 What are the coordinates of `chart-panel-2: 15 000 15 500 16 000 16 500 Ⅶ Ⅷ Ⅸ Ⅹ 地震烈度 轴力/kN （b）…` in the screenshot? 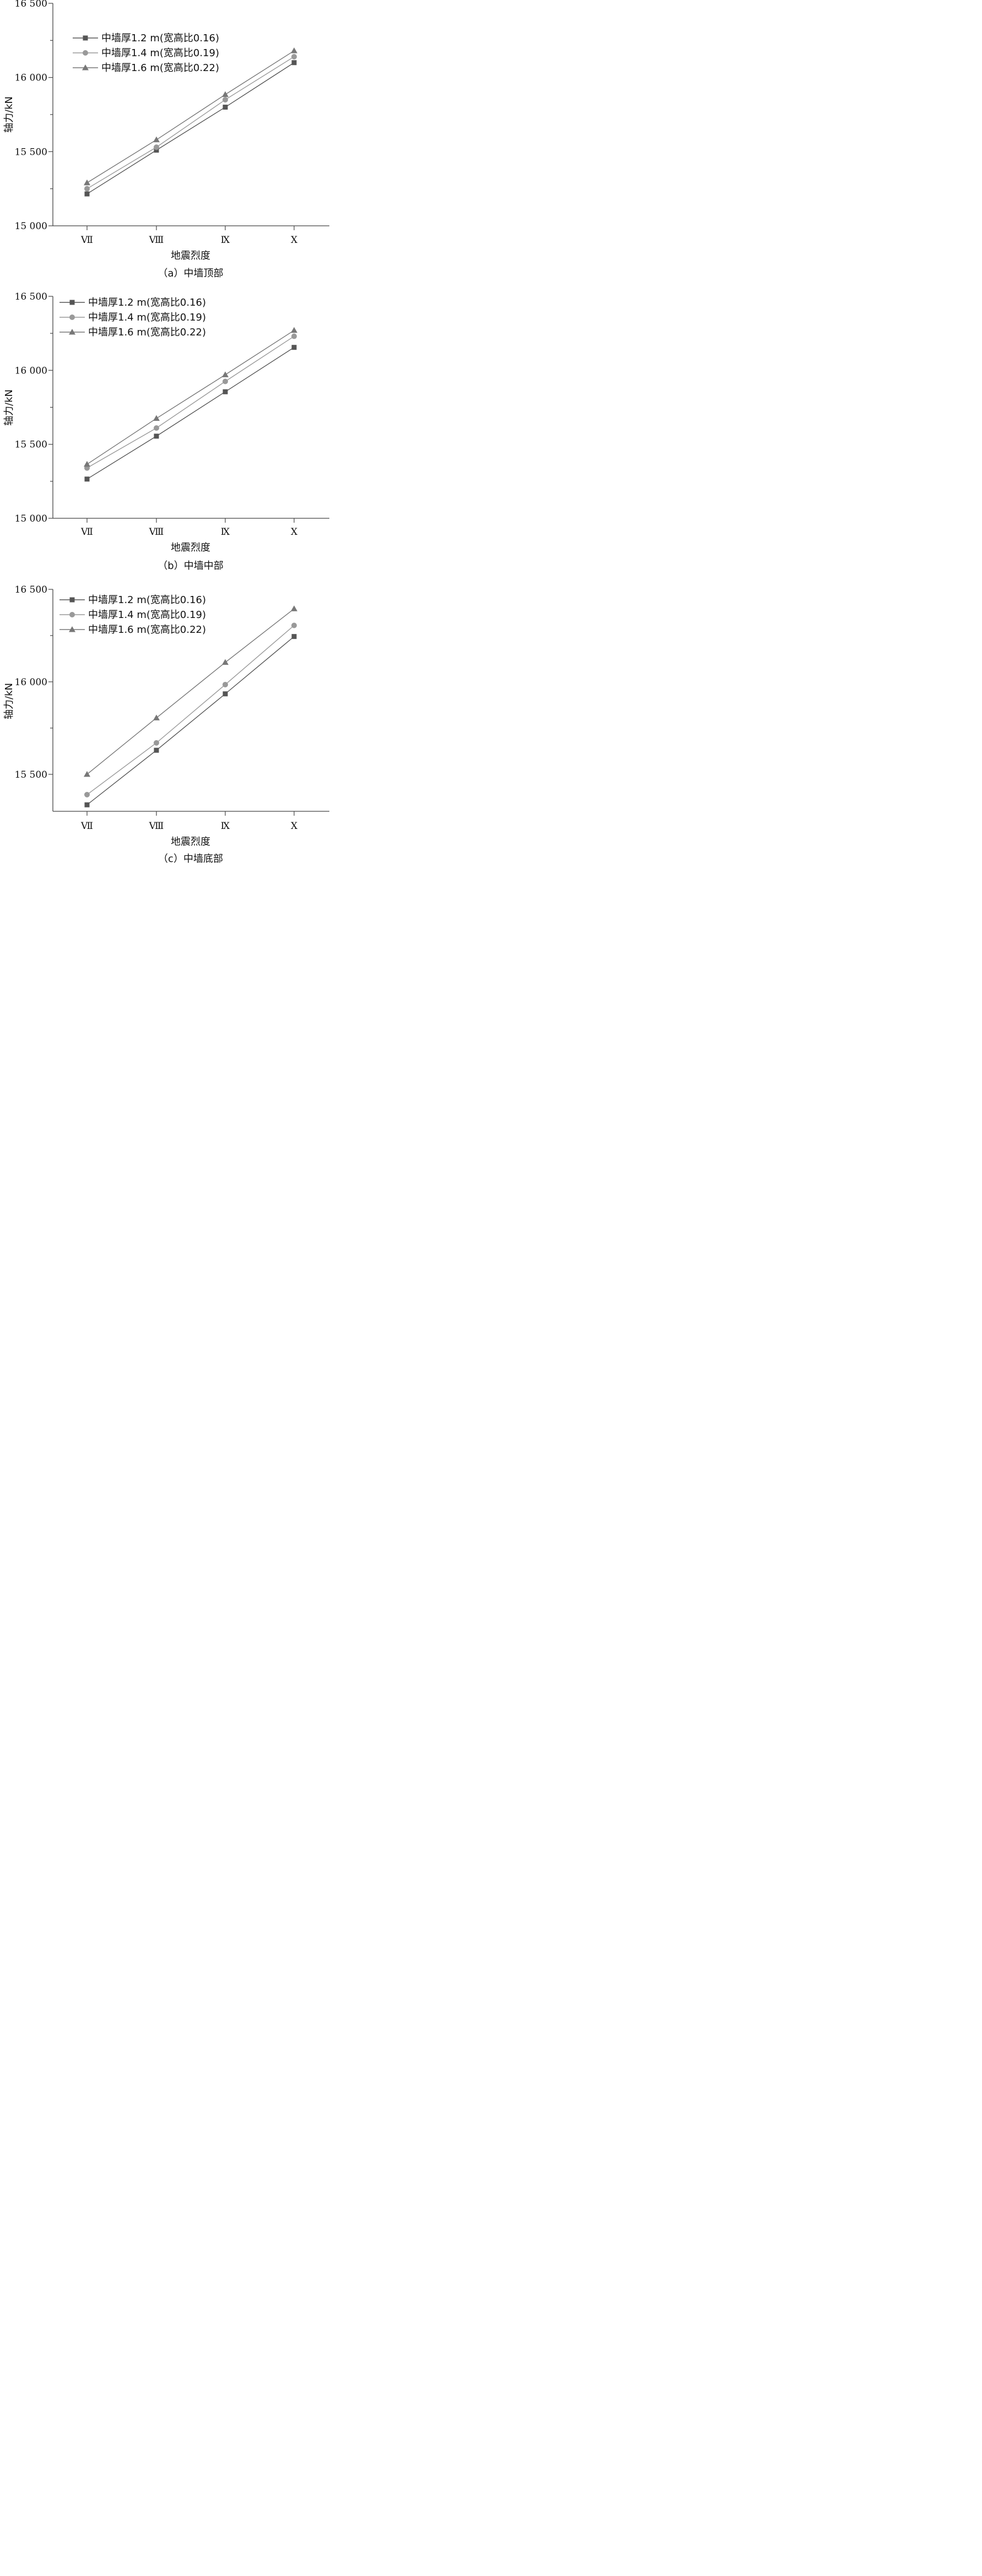 It's located at (166, 431).